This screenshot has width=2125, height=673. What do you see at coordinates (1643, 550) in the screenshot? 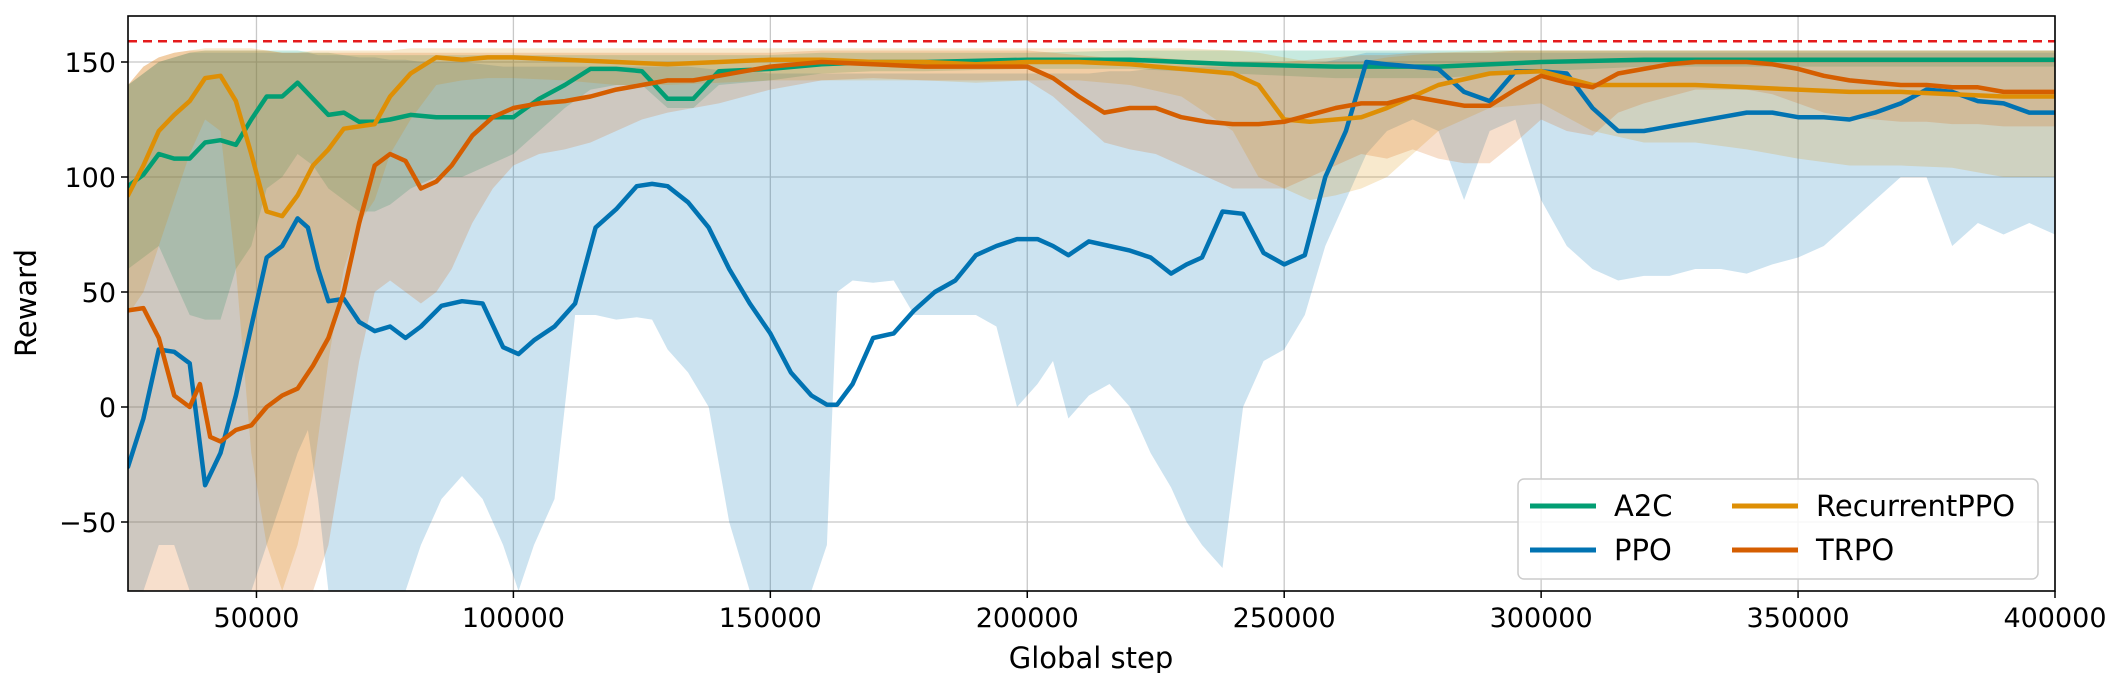
I see `ppo-legend-label: PPO` at bounding box center [1643, 550].